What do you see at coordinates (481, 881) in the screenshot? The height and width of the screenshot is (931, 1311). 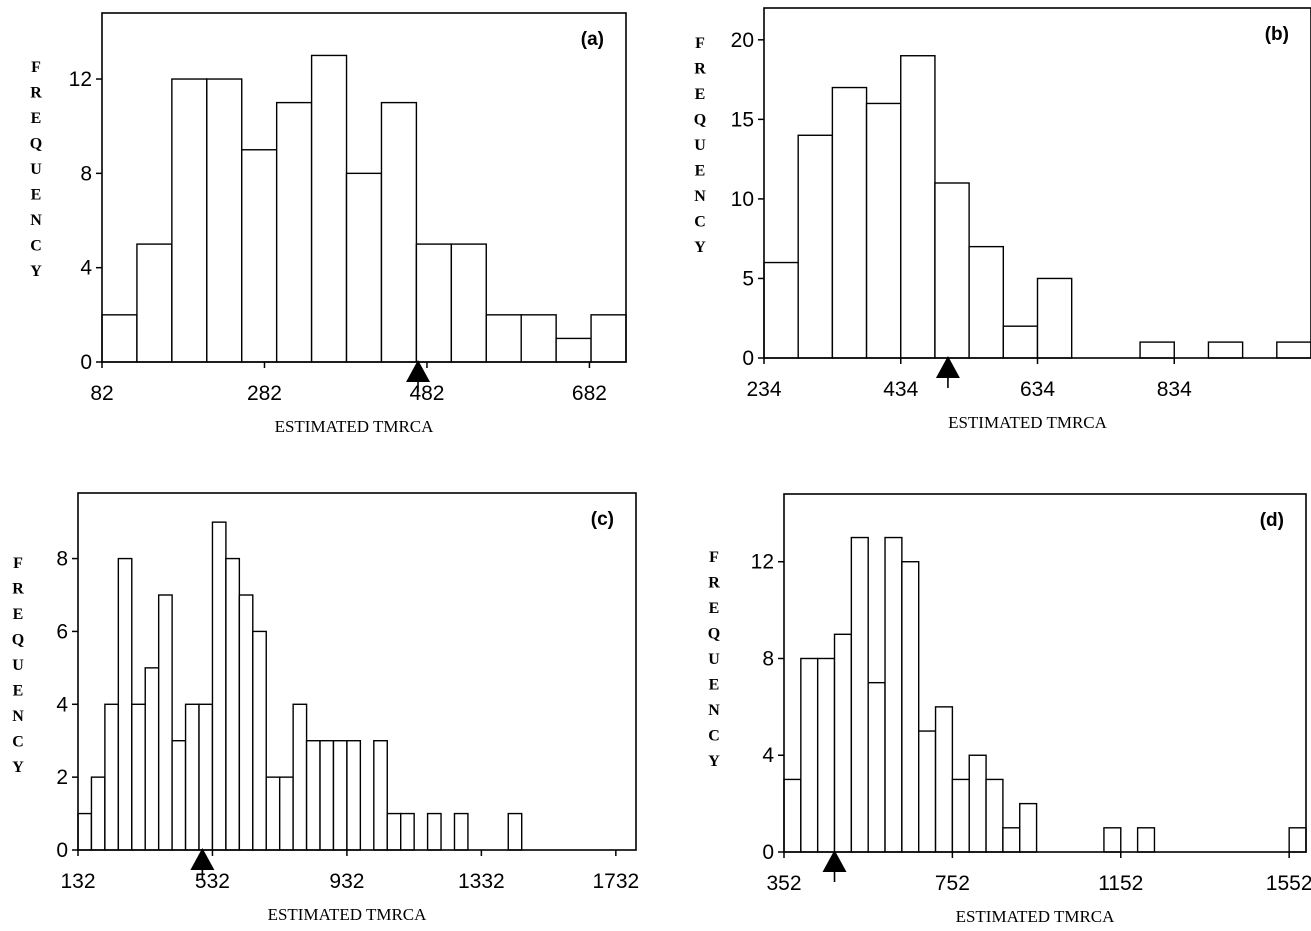 I see `x-tick-label: 1332` at bounding box center [481, 881].